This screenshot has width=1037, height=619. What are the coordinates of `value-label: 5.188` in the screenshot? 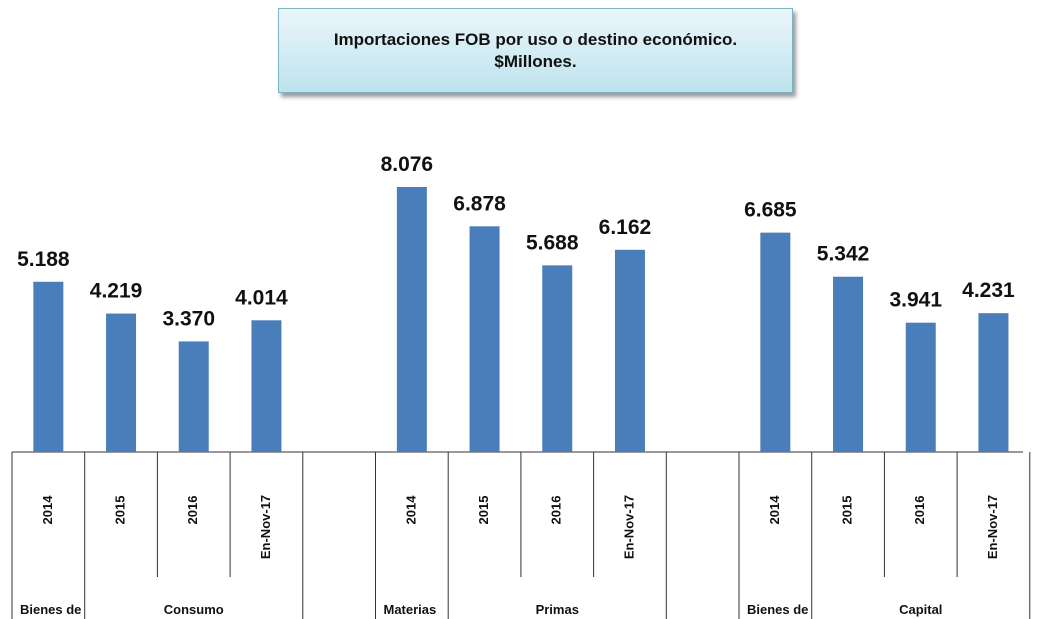 It's located at (43, 259).